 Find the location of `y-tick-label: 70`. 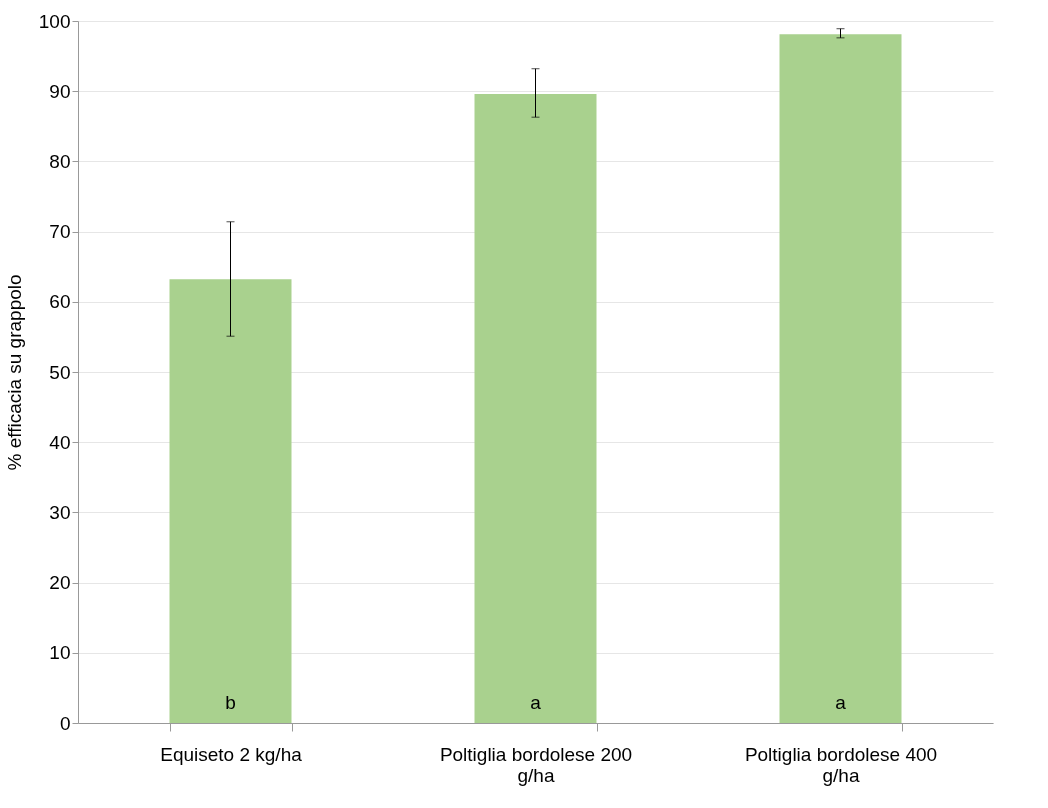

y-tick-label: 70 is located at coordinates (60, 232).